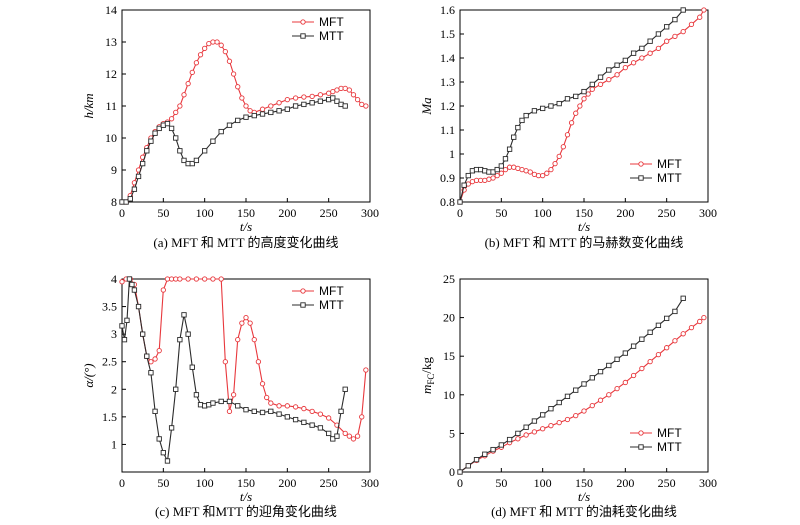 This screenshot has width=800, height=525. I want to click on y-tick-label: 15, so click(449, 356).